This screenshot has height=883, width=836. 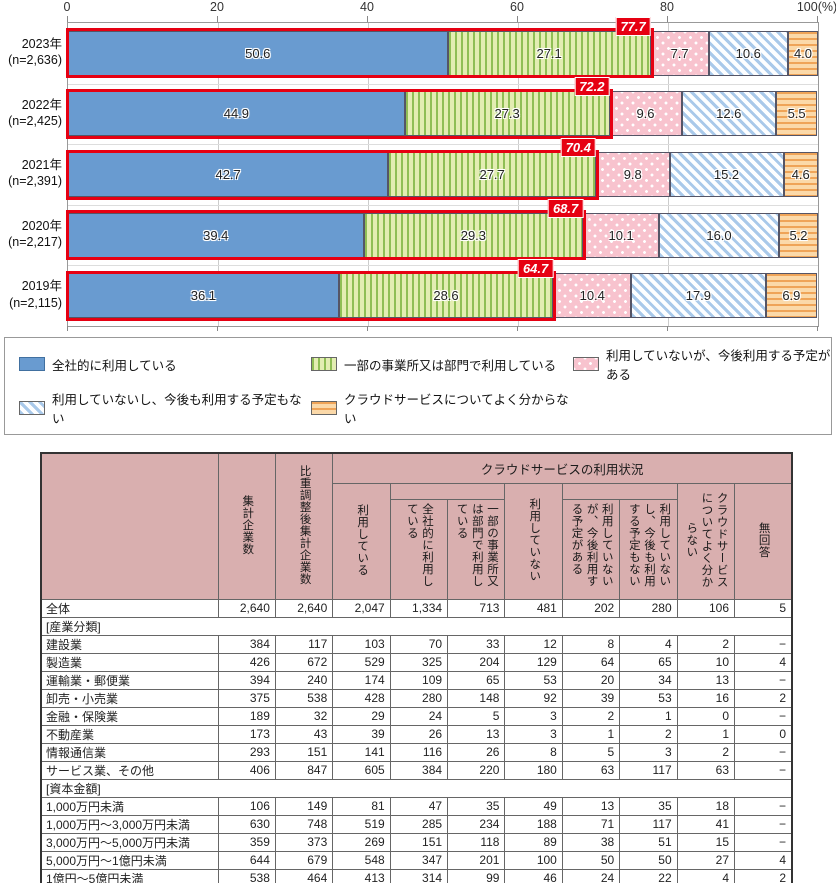 I want to click on row-label: 建設業, so click(x=129, y=644).